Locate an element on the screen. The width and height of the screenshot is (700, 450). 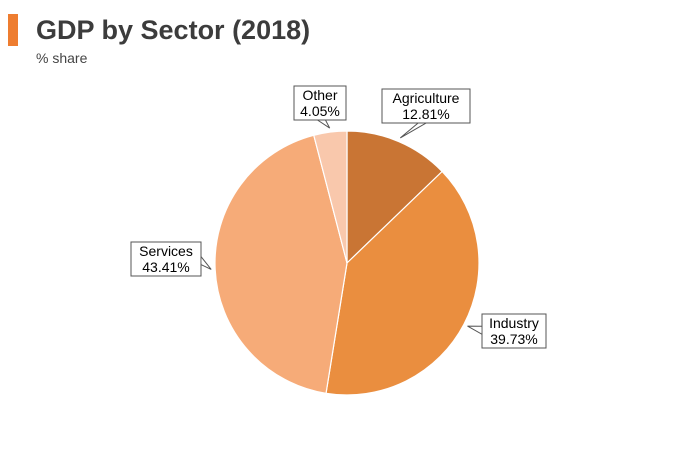
slice-label-name: Industry is located at coordinates (514, 323).